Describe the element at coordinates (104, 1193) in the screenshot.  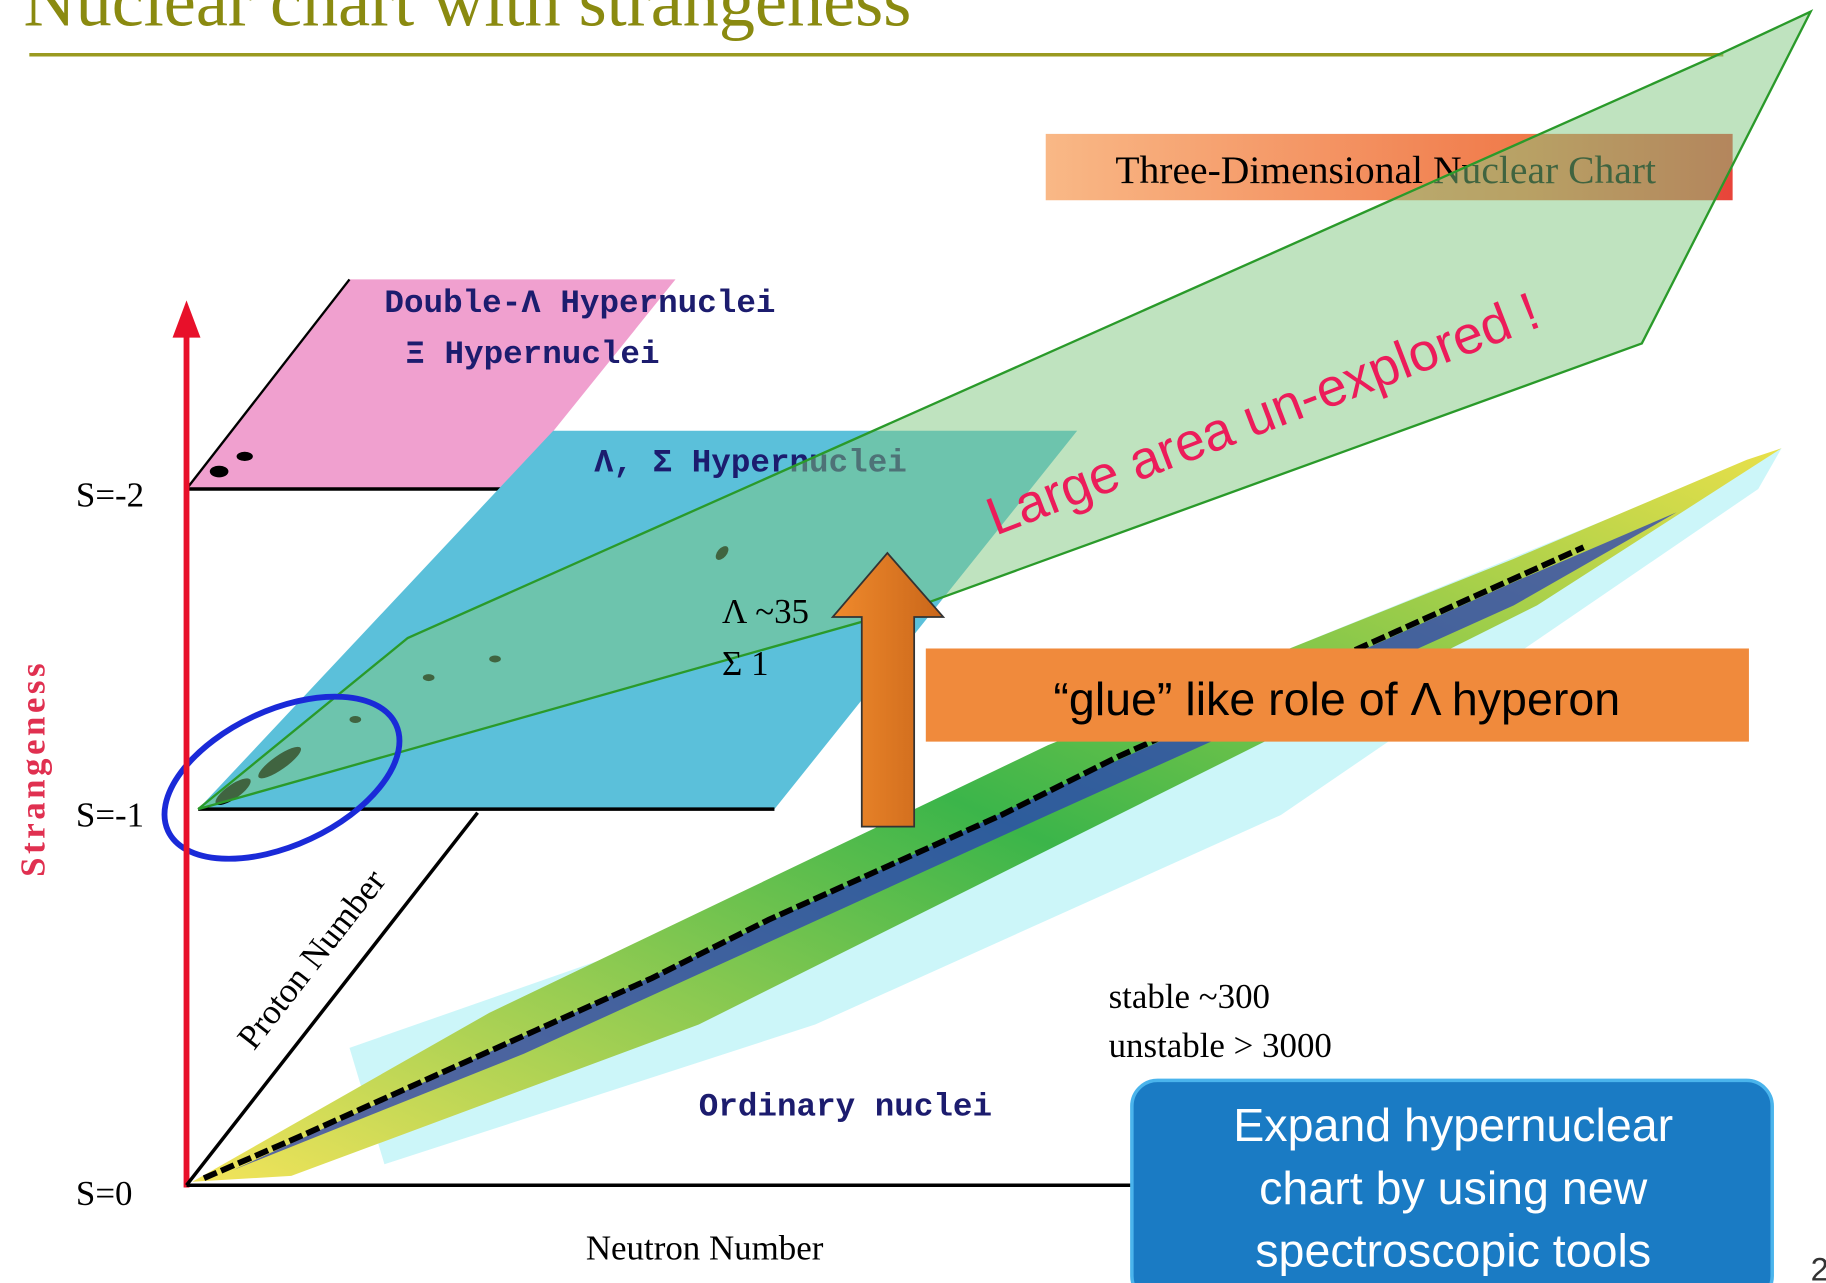
I see `level-label: S=0` at that location.